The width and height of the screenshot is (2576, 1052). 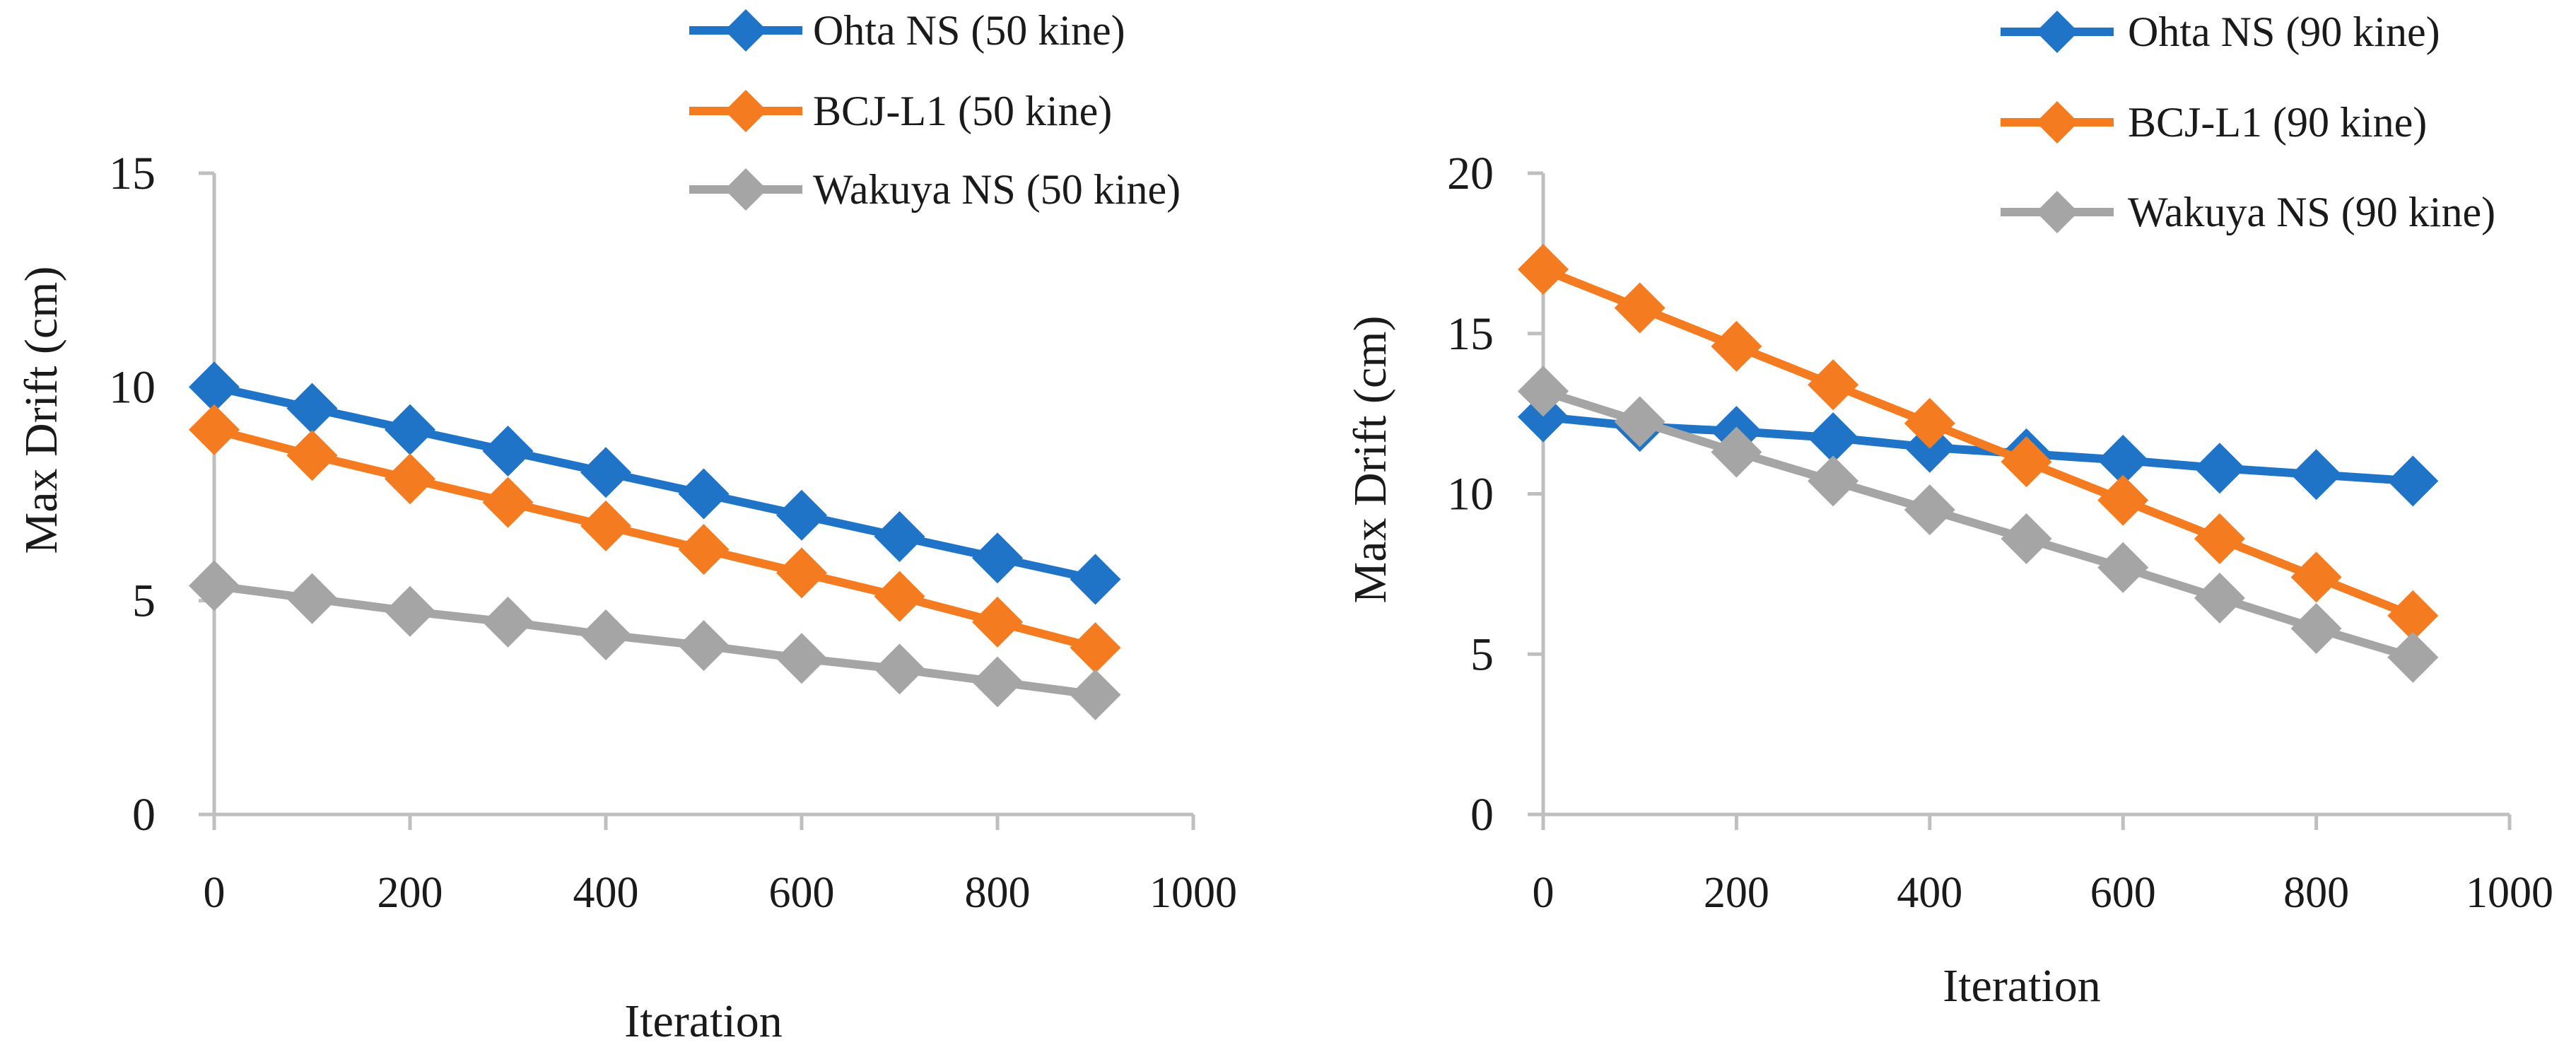 I want to click on legend-label-0: Ohta NS (50 kine), so click(x=969, y=31).